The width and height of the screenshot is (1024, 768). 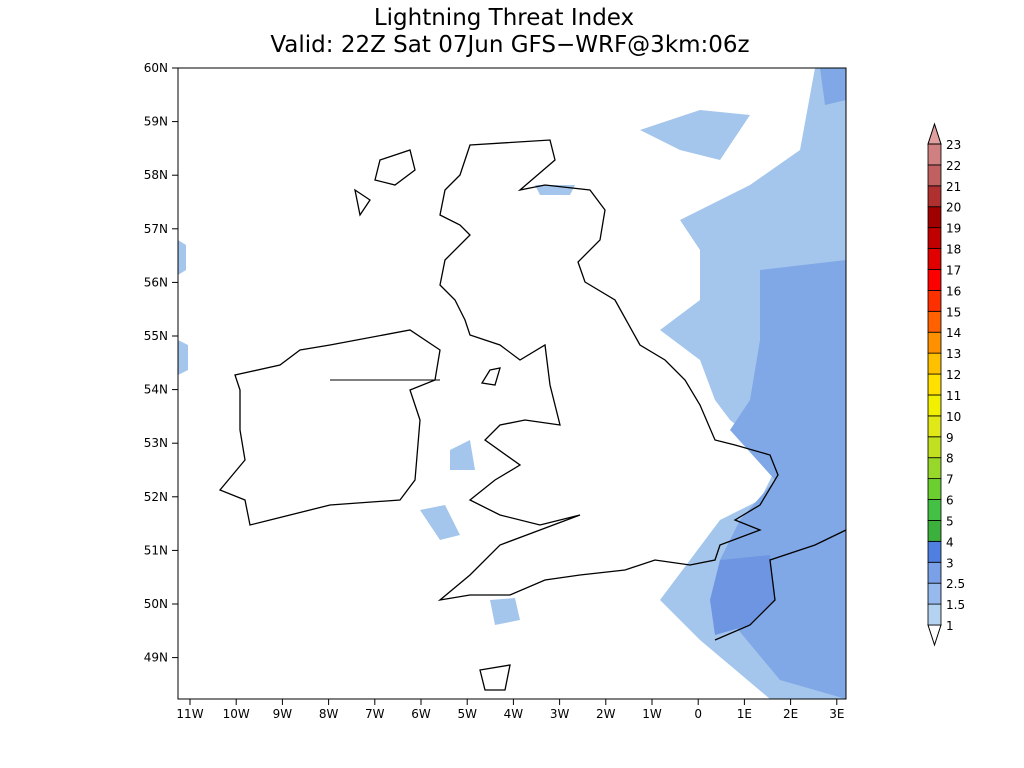 I want to click on lon-label: 3E, so click(x=836, y=714).